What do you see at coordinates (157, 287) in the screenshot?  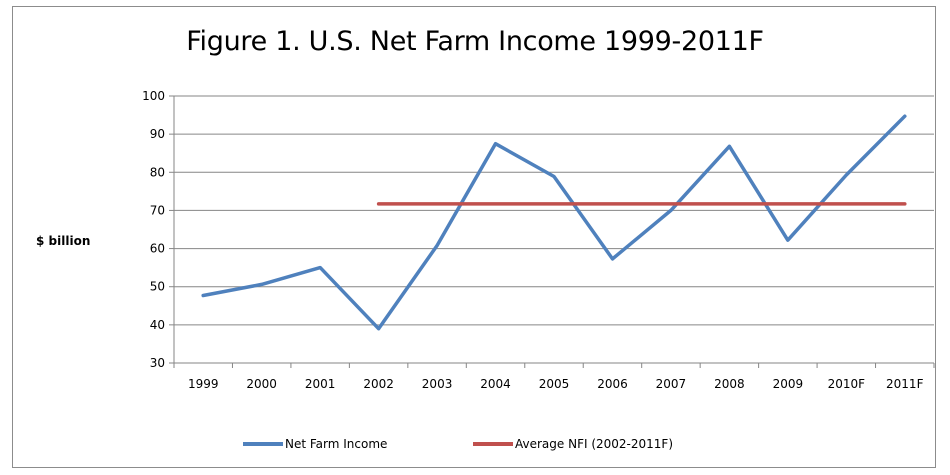 I see `y-tick-label: 50` at bounding box center [157, 287].